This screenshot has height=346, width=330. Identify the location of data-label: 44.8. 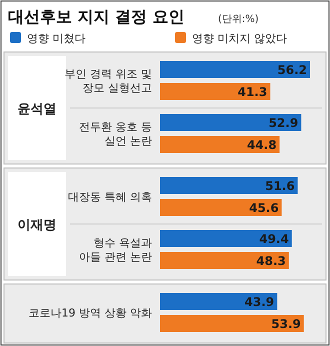
(261, 145).